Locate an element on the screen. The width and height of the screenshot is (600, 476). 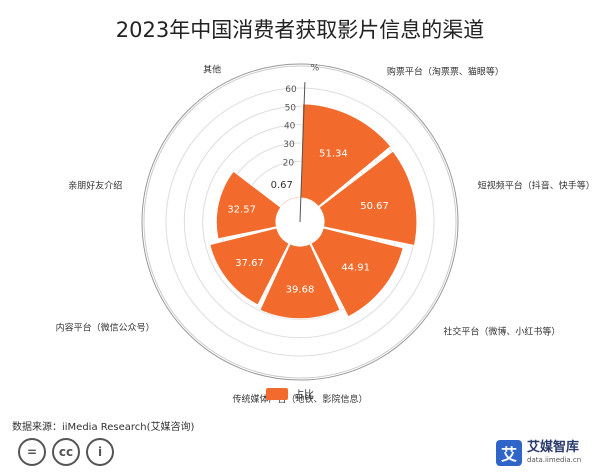
category-label: 社交平台（微博、小红书等） is located at coordinates (501, 332).